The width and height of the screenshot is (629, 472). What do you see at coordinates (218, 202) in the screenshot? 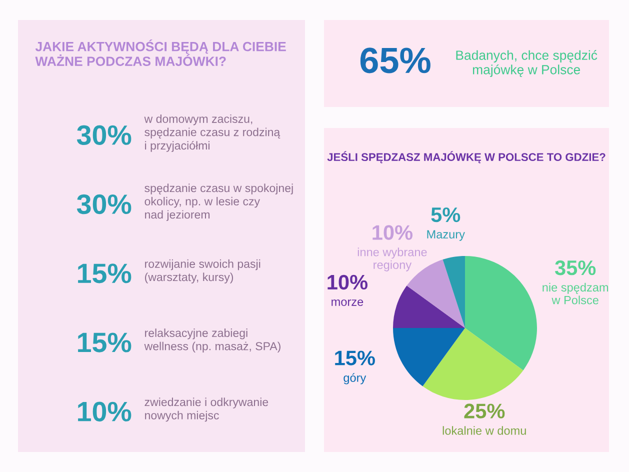
I see `text: spędzanie czasu w spokojnej okolicy, np. w lesie czy nad jeziorem` at bounding box center [218, 202].